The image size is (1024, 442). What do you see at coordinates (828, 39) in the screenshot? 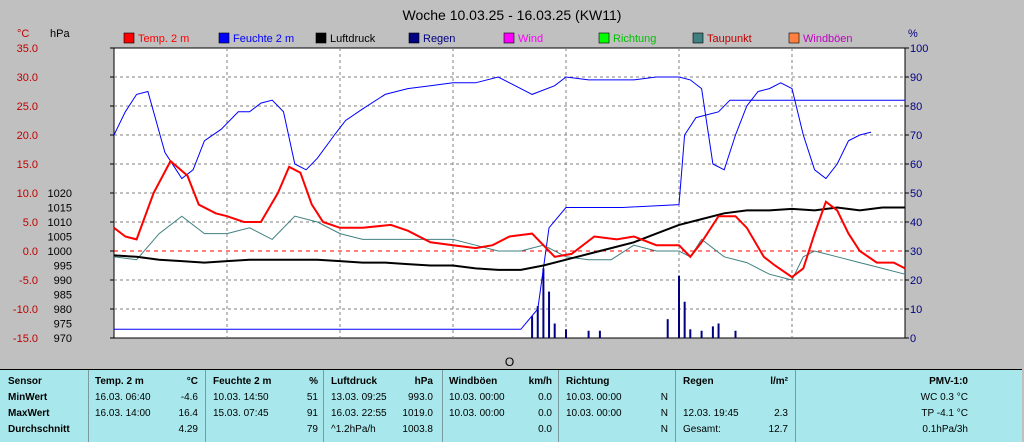
I see `legend-label: Windböen` at bounding box center [828, 39].